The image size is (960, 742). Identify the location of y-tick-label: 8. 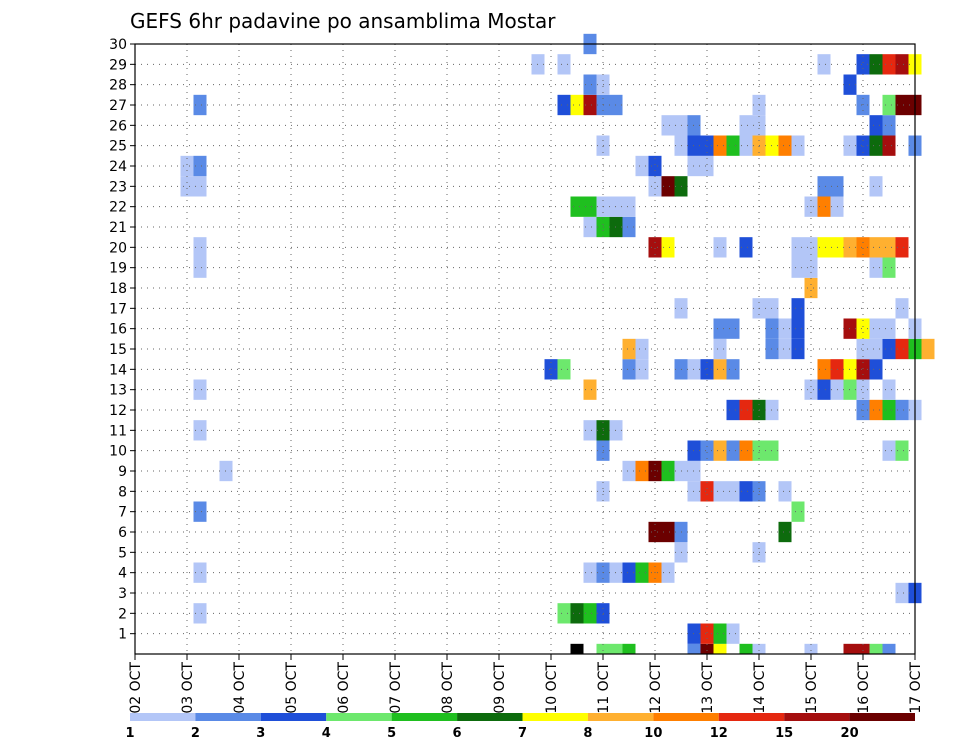
(122, 492).